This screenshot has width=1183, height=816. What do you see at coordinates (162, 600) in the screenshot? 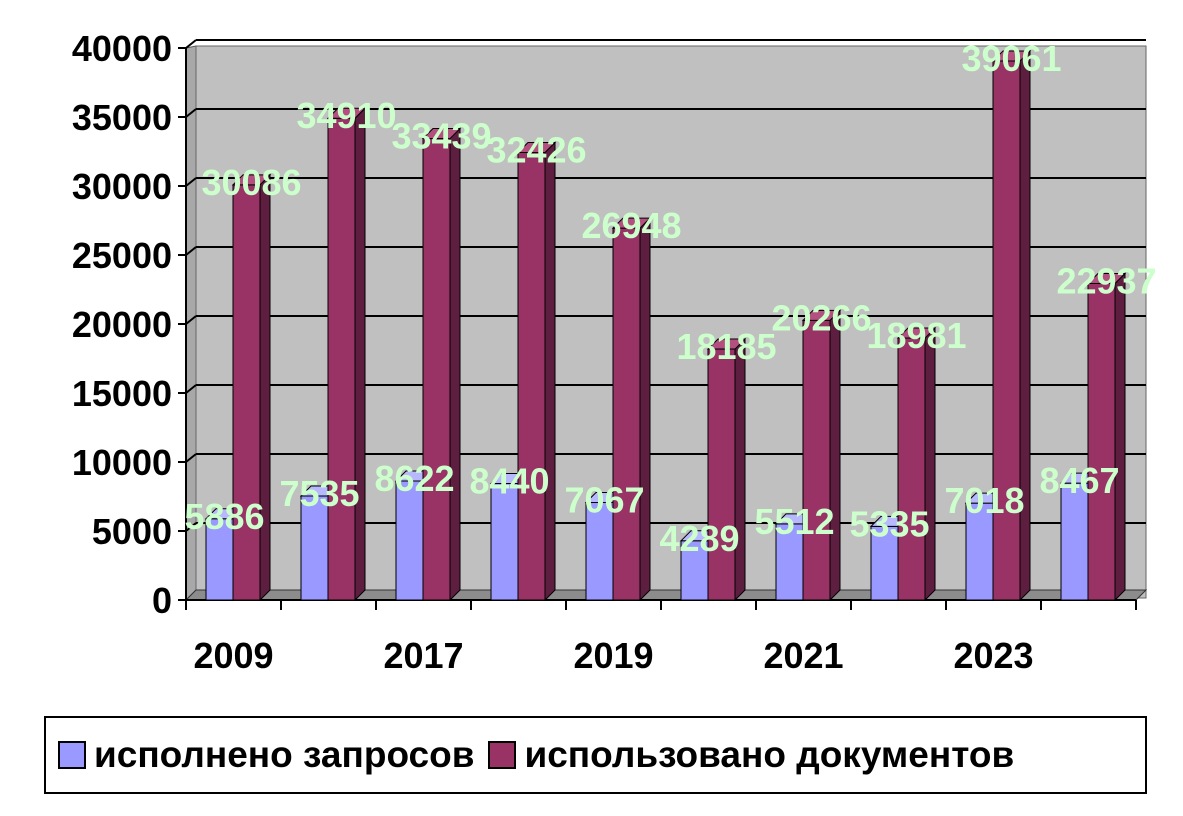
I see `y-tick-label: 0` at bounding box center [162, 600].